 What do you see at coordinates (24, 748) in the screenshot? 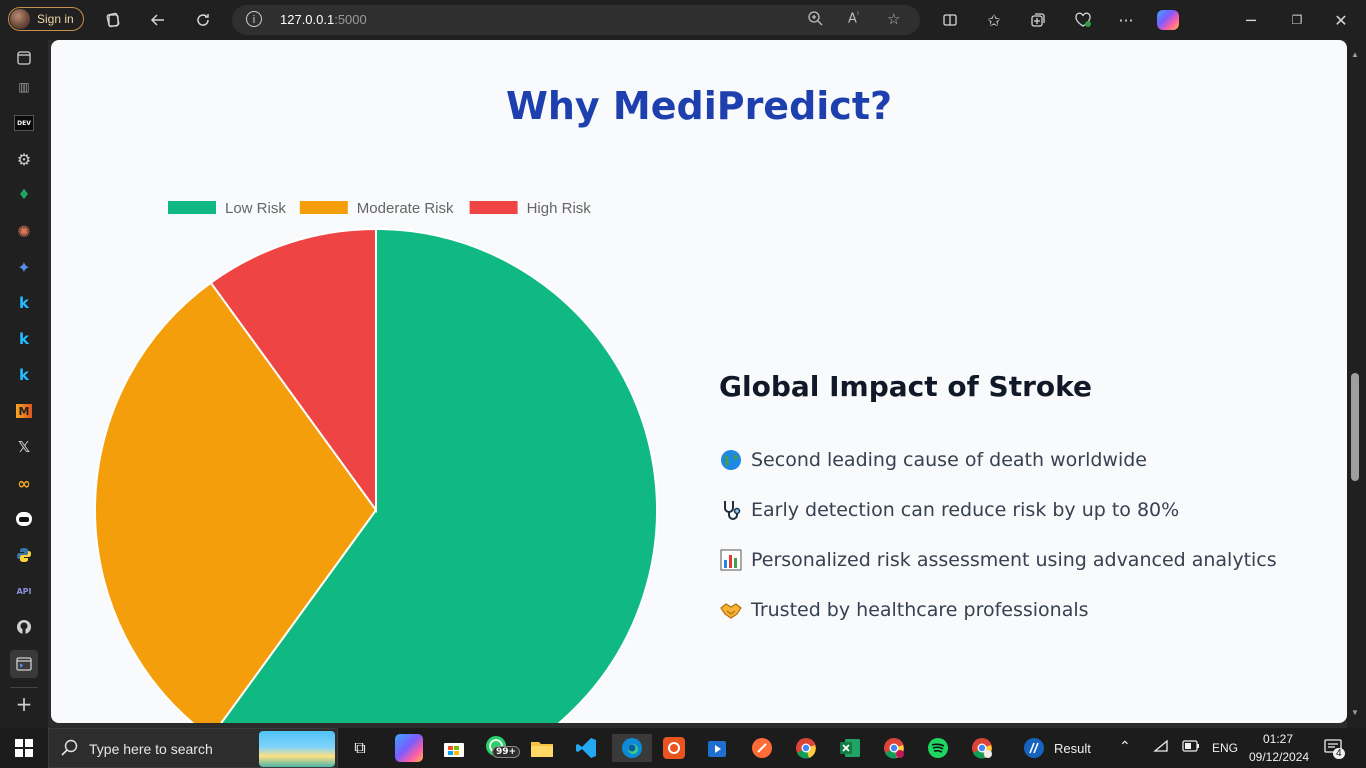
I see `windows-start-icon` at bounding box center [24, 748].